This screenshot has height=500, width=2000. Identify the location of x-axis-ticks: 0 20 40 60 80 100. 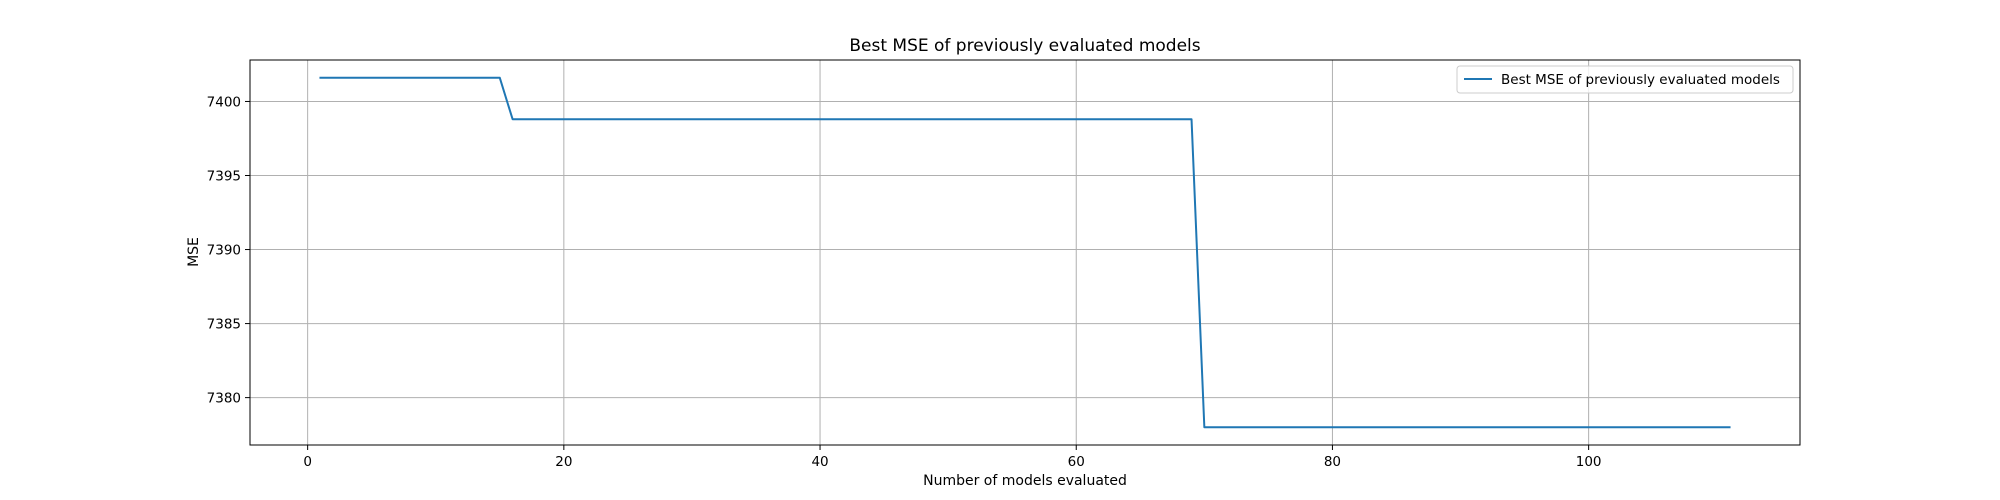
(952, 457).